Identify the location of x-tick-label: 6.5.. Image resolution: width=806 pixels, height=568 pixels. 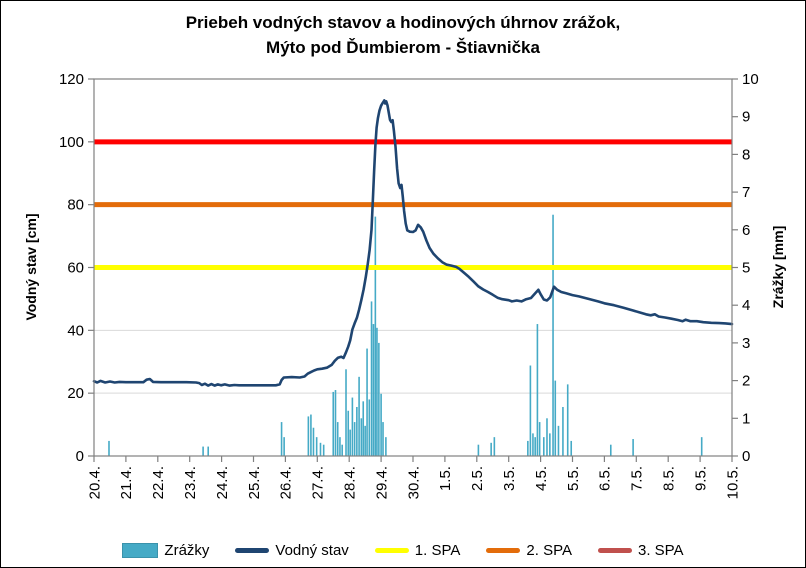
(605, 478).